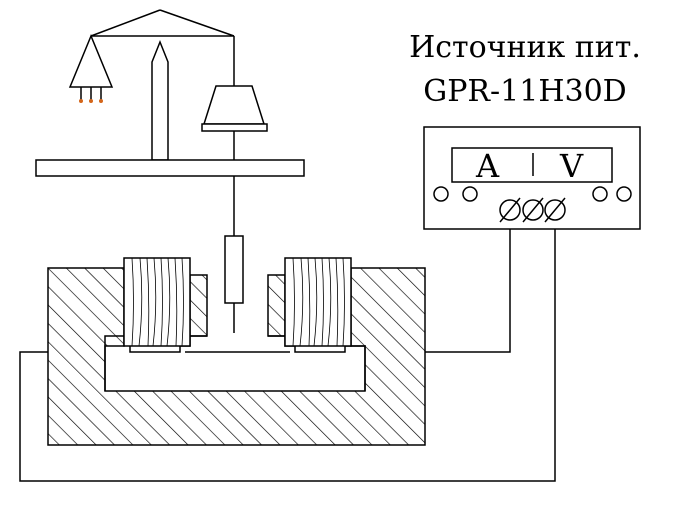 This screenshot has height=516, width=676. Describe the element at coordinates (276, 305) in the screenshot. I see `core-pole-right-tip` at that location.